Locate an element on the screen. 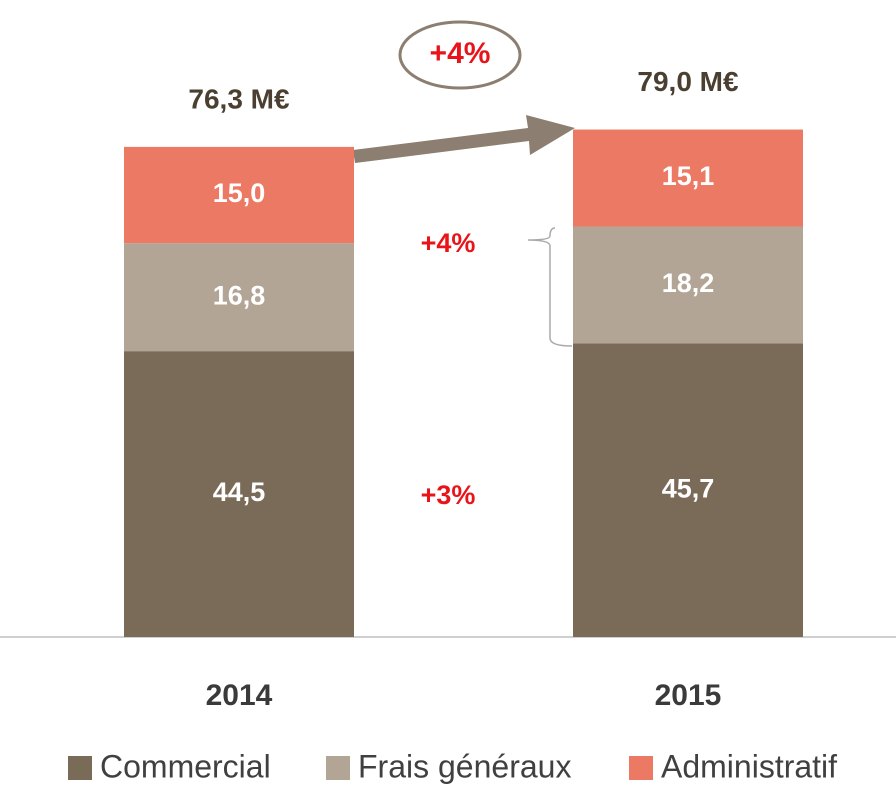 This screenshot has width=896, height=787. x-tick-label: 2015 is located at coordinates (688, 695).